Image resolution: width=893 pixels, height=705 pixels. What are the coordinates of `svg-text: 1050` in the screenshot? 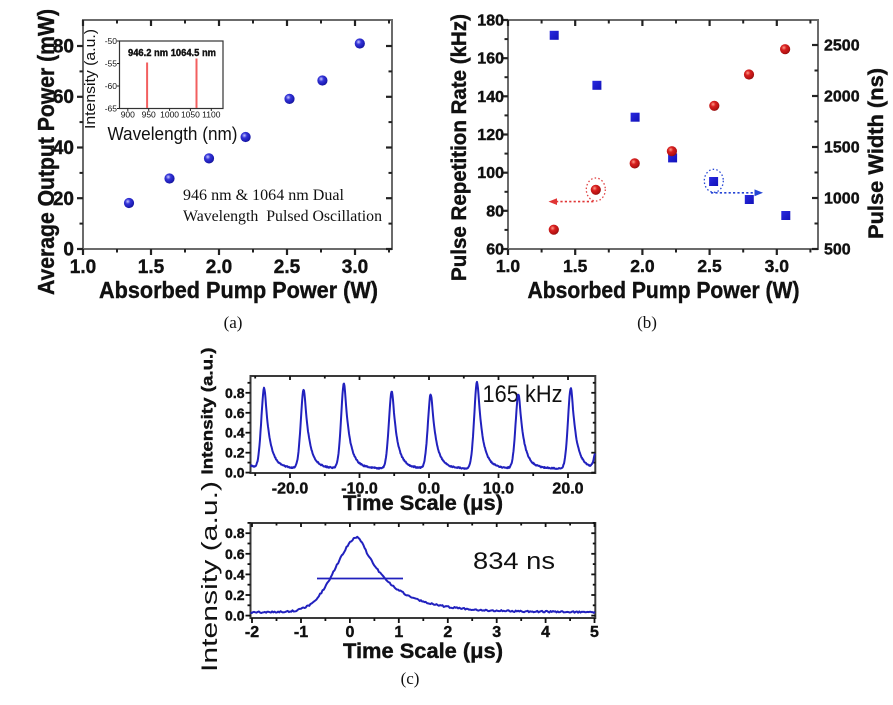 It's located at (190, 115).